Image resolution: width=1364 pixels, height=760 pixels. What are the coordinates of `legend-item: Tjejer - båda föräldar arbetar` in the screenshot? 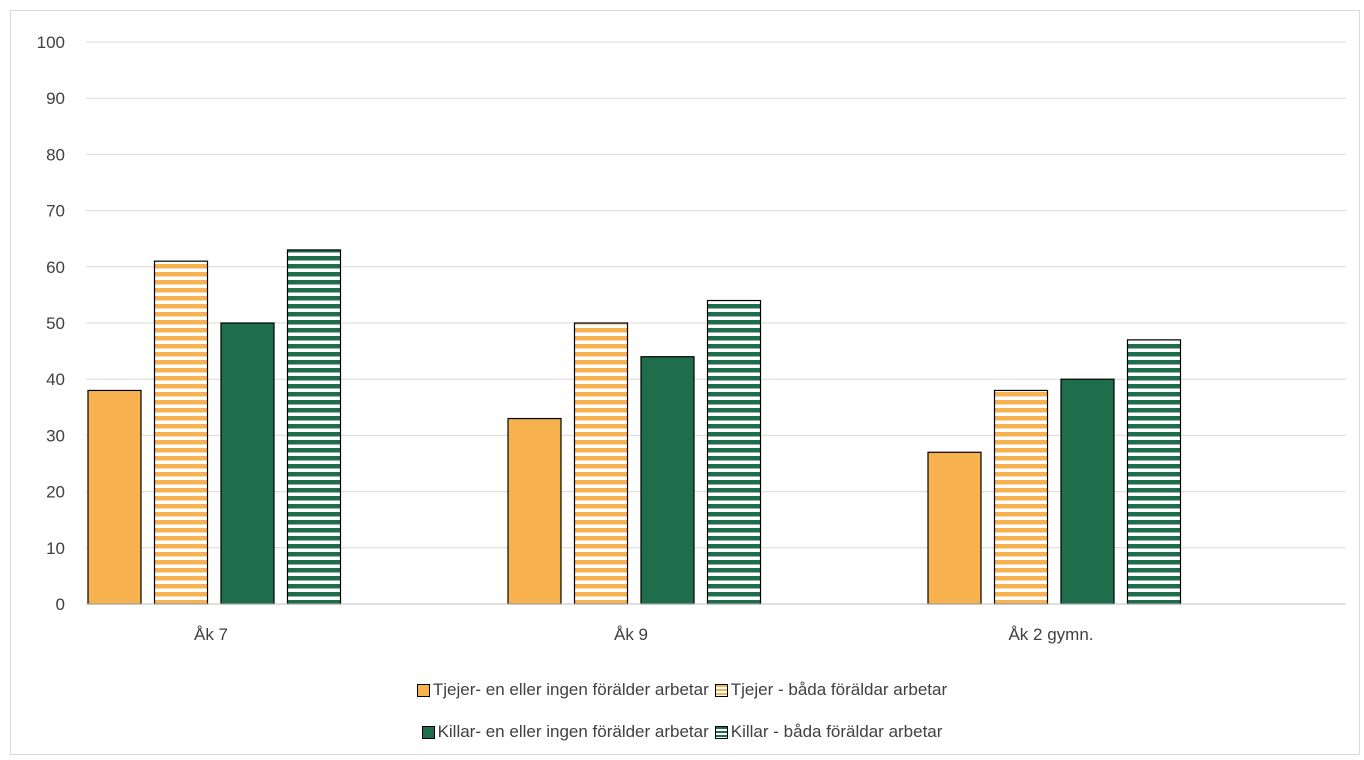 It's located at (831, 690).